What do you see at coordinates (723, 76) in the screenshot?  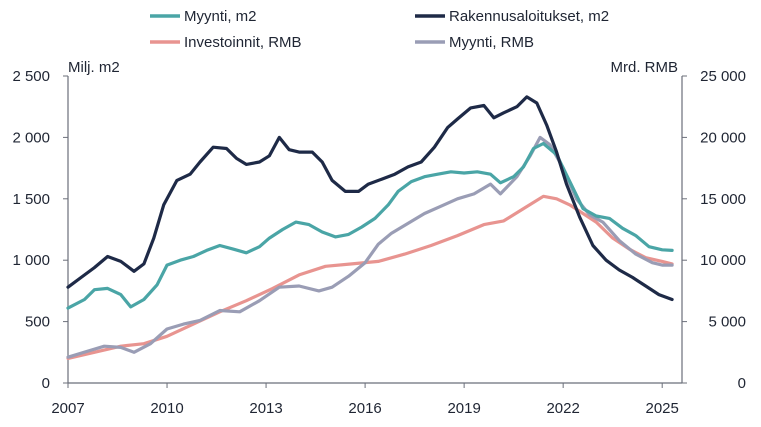 I see `right-tick-label: 25 000` at bounding box center [723, 76].